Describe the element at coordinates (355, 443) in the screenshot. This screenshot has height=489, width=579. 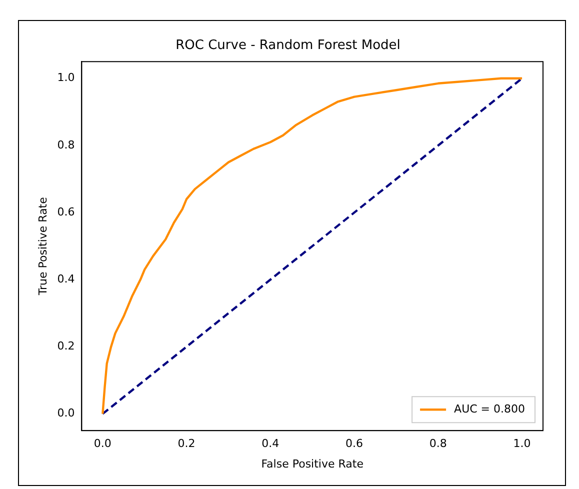
I see `x-tick-label: 0.6` at that location.